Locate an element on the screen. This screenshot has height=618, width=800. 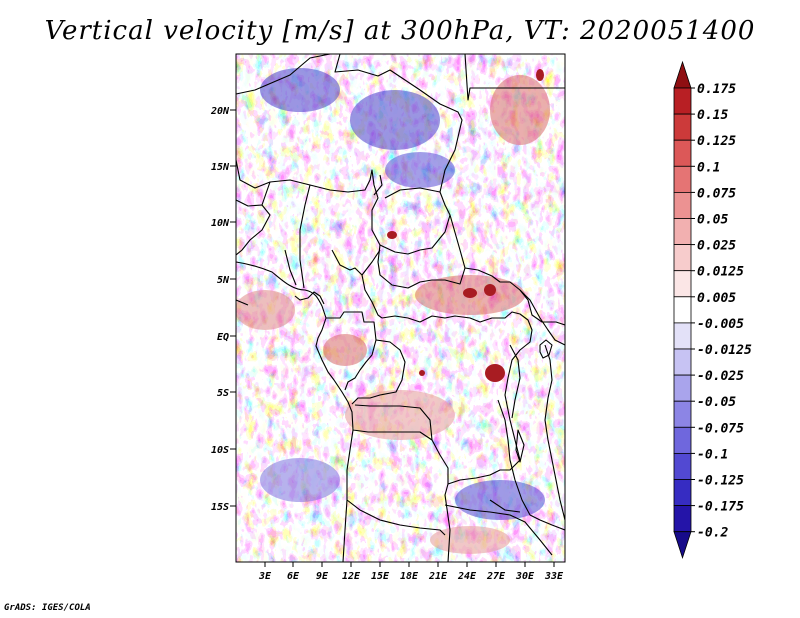
lon-label: 3E is located at coordinates (265, 576).